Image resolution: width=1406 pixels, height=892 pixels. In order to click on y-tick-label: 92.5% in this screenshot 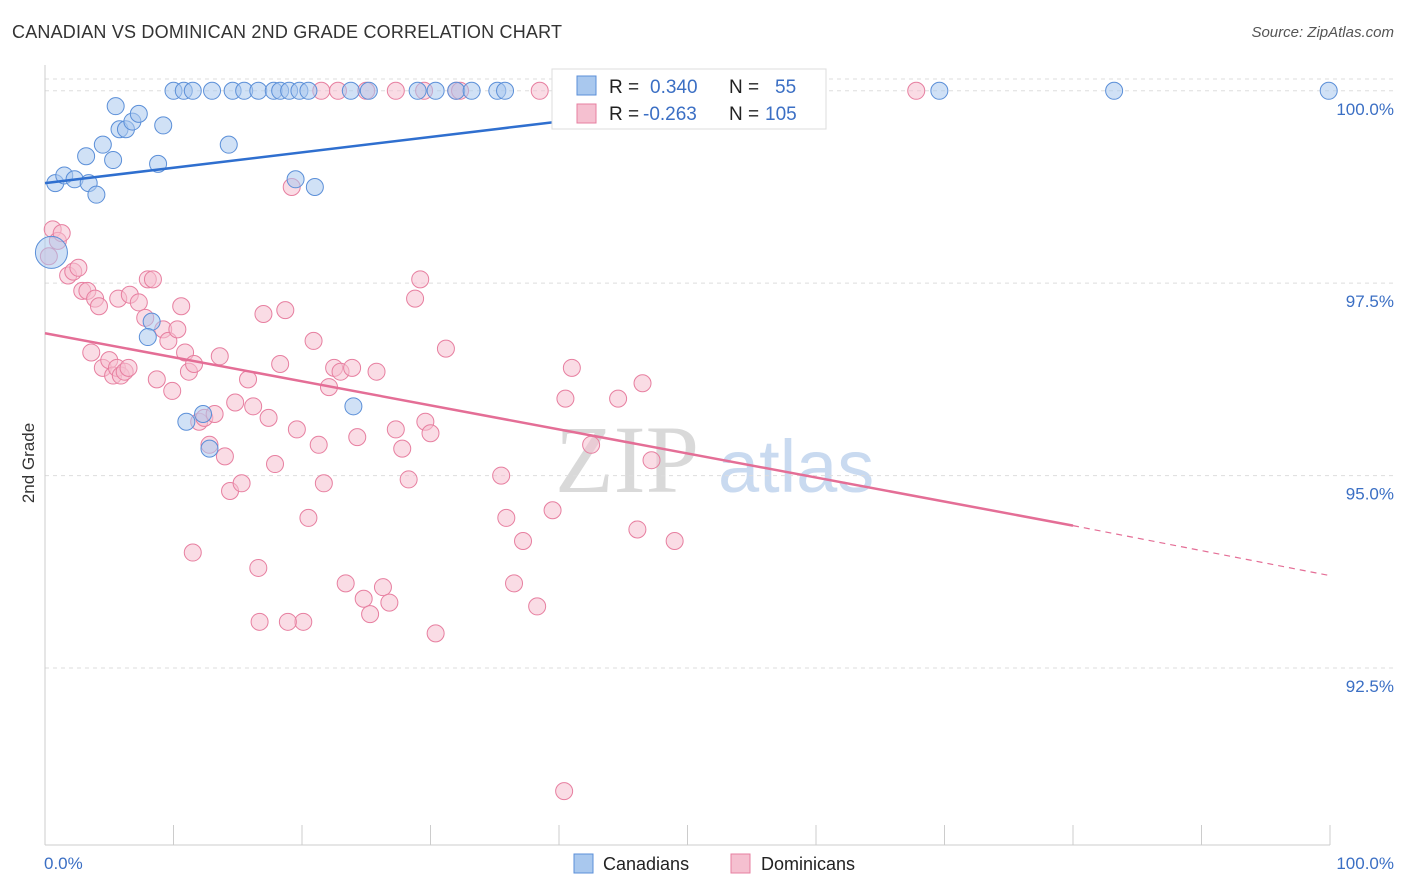, I will do `click(1370, 686)`.